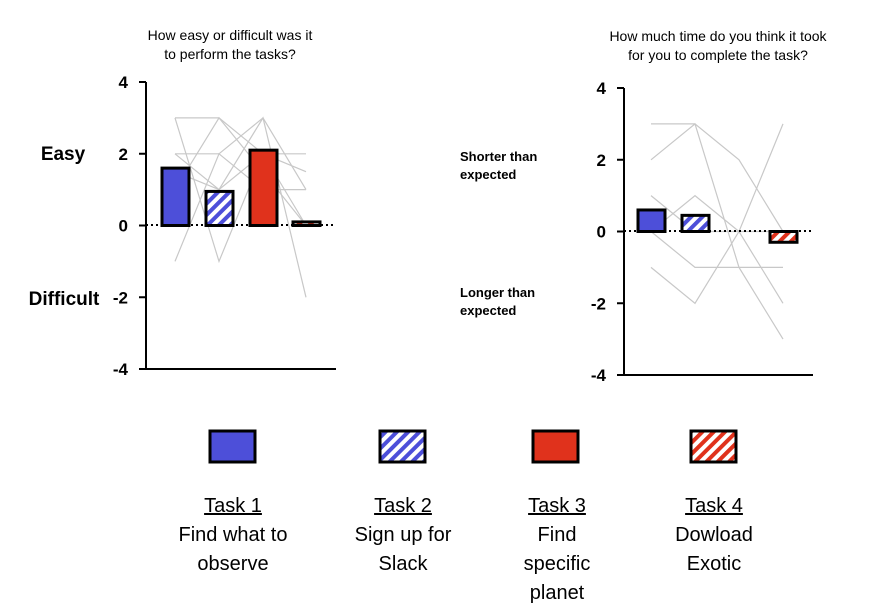  What do you see at coordinates (557, 564) in the screenshot?
I see `legend-task-3-line-2: specific` at bounding box center [557, 564].